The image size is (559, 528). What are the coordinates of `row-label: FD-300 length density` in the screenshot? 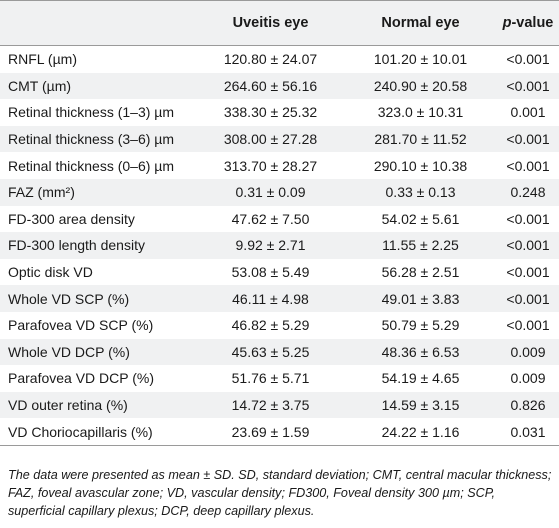 It's located at (76, 245).